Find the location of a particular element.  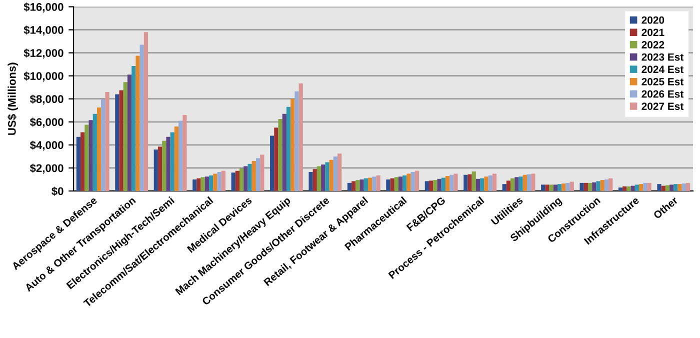

y-tick-label: $2,000 is located at coordinates (47, 169).